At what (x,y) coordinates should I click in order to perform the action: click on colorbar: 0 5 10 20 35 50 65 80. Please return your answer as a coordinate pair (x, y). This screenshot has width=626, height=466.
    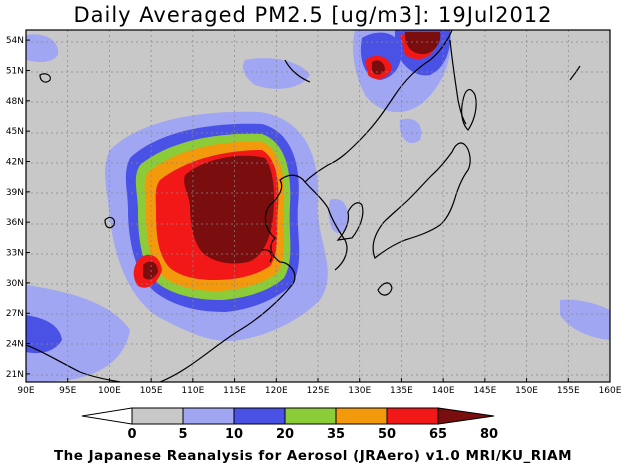
    Looking at the image, I should click on (289, 424).